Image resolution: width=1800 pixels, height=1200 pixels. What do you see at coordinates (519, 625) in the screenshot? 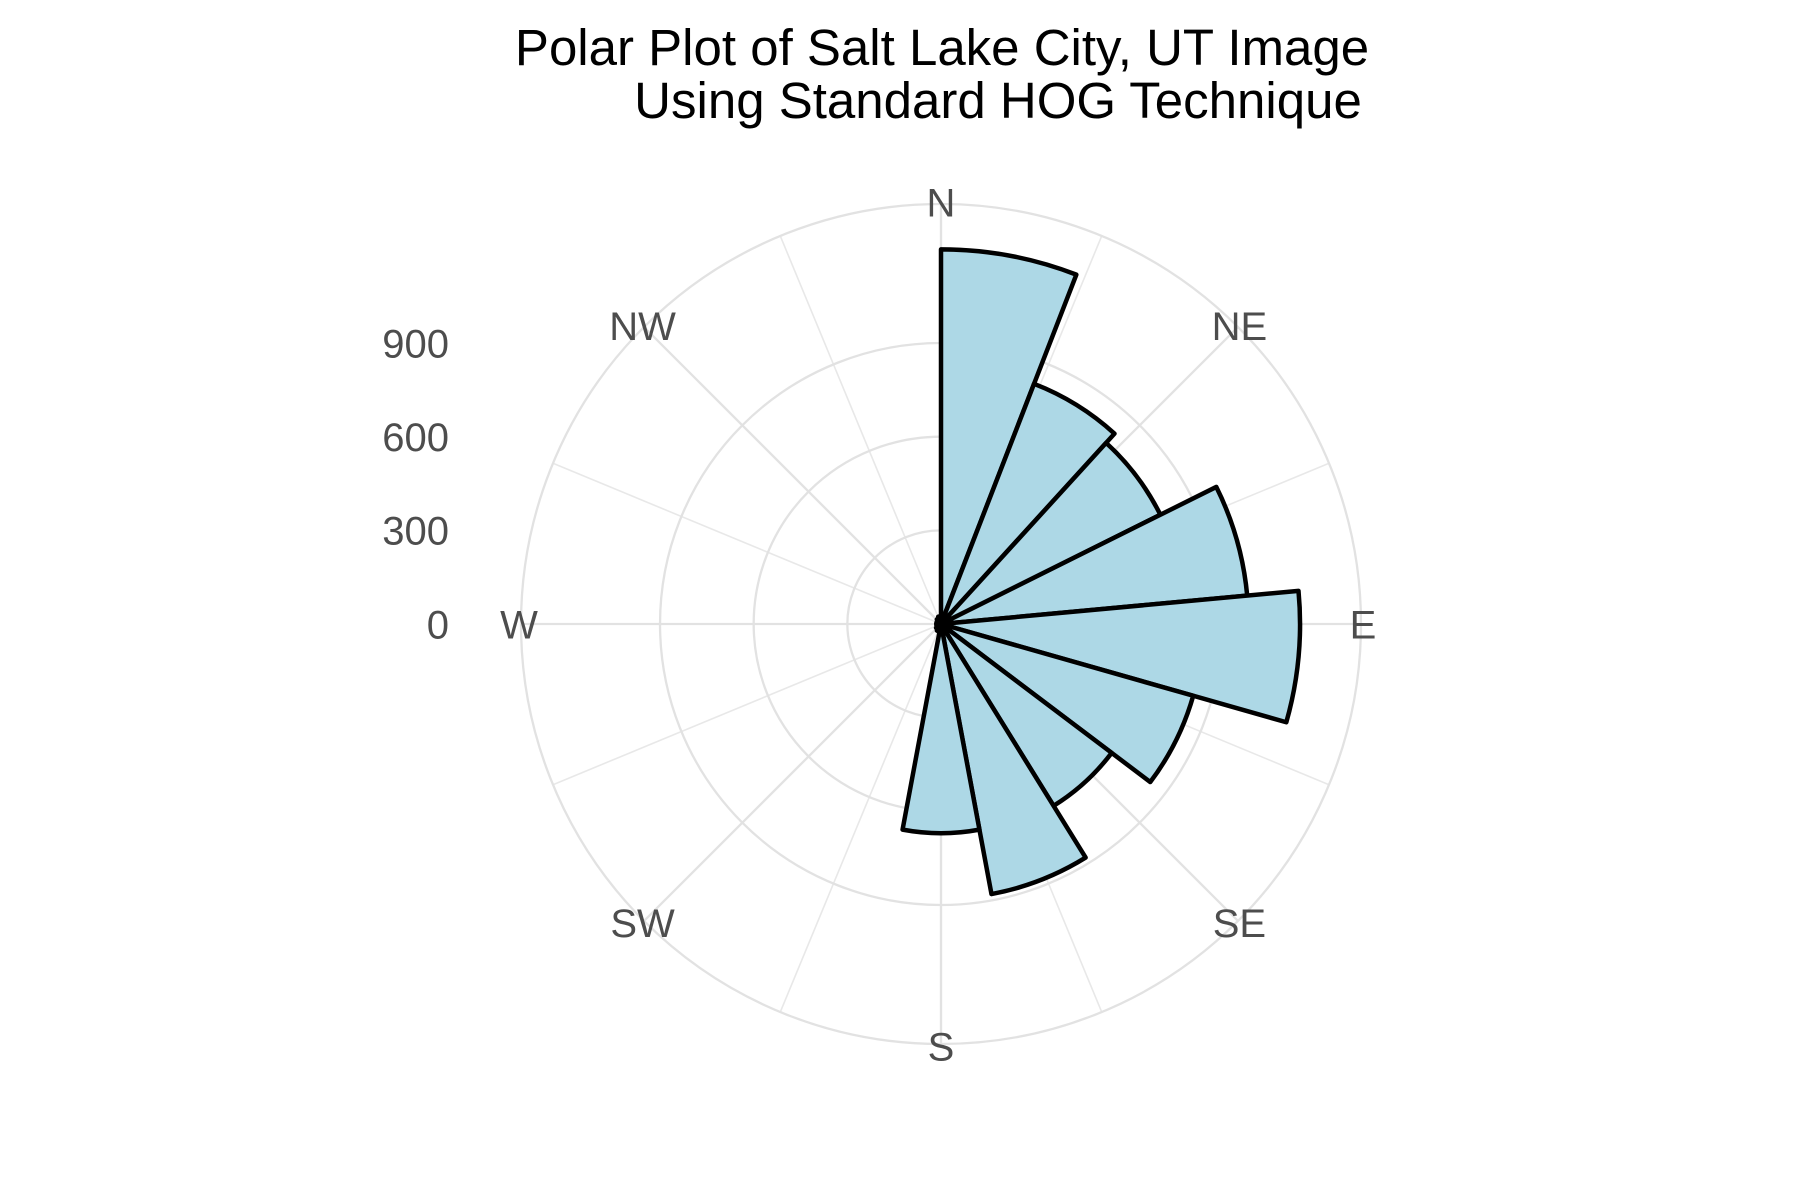
I see `compass-label: W` at bounding box center [519, 625].